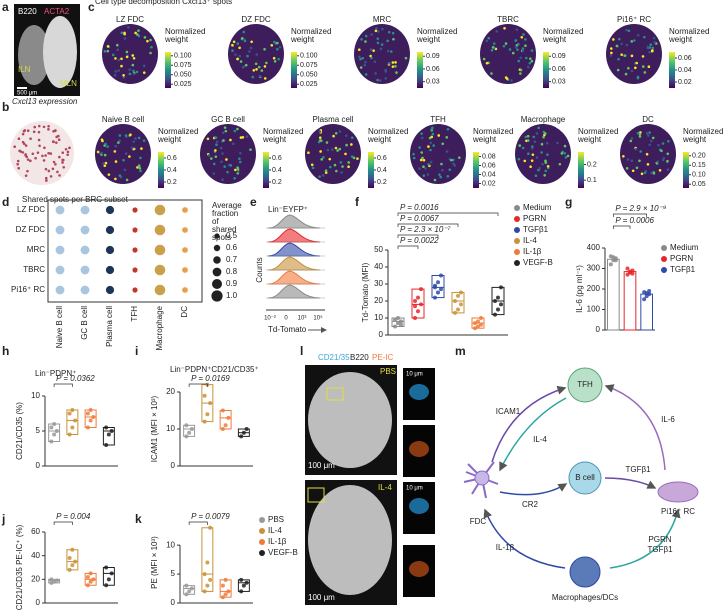  I want to click on y-tick-label: 300, so click(594, 268).